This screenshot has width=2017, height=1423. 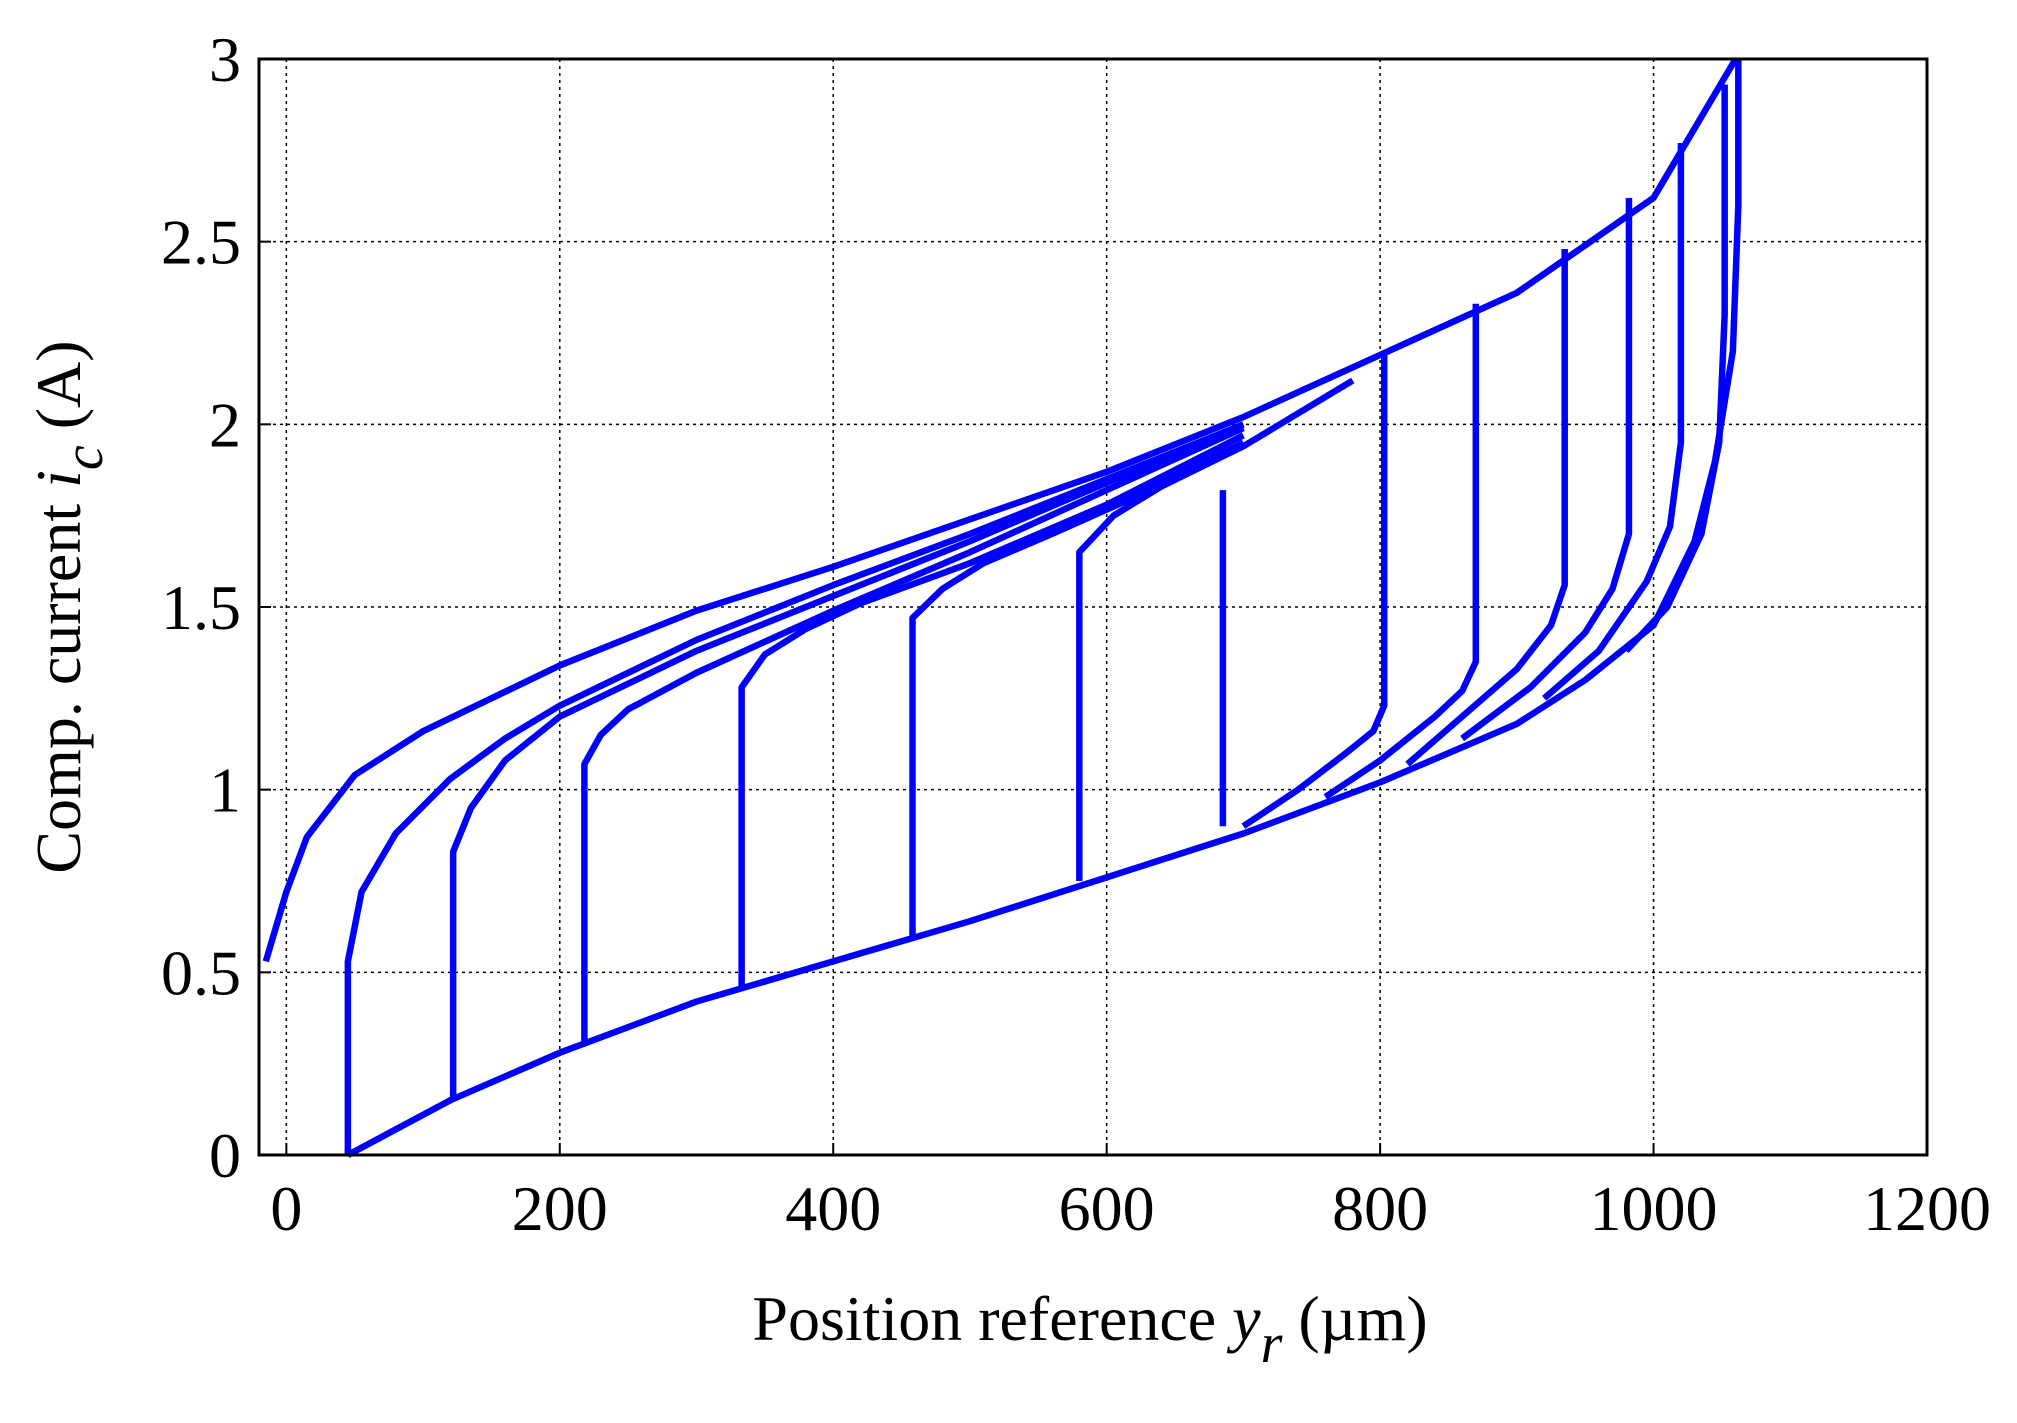 I want to click on x-label-text: Position reference, so click(x=992, y=1318).